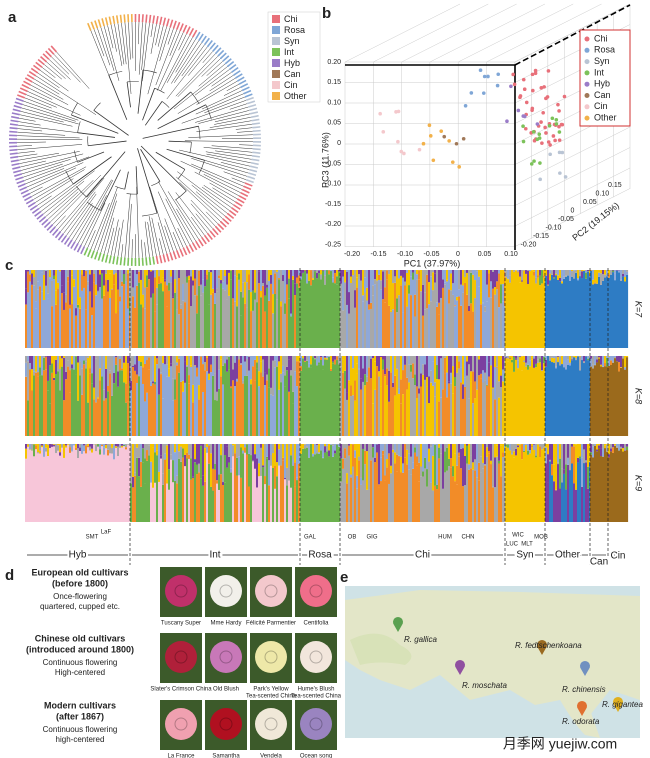 The width and height of the screenshot is (650, 758). I want to click on group-title: Chinese old cultivars, so click(80, 638).